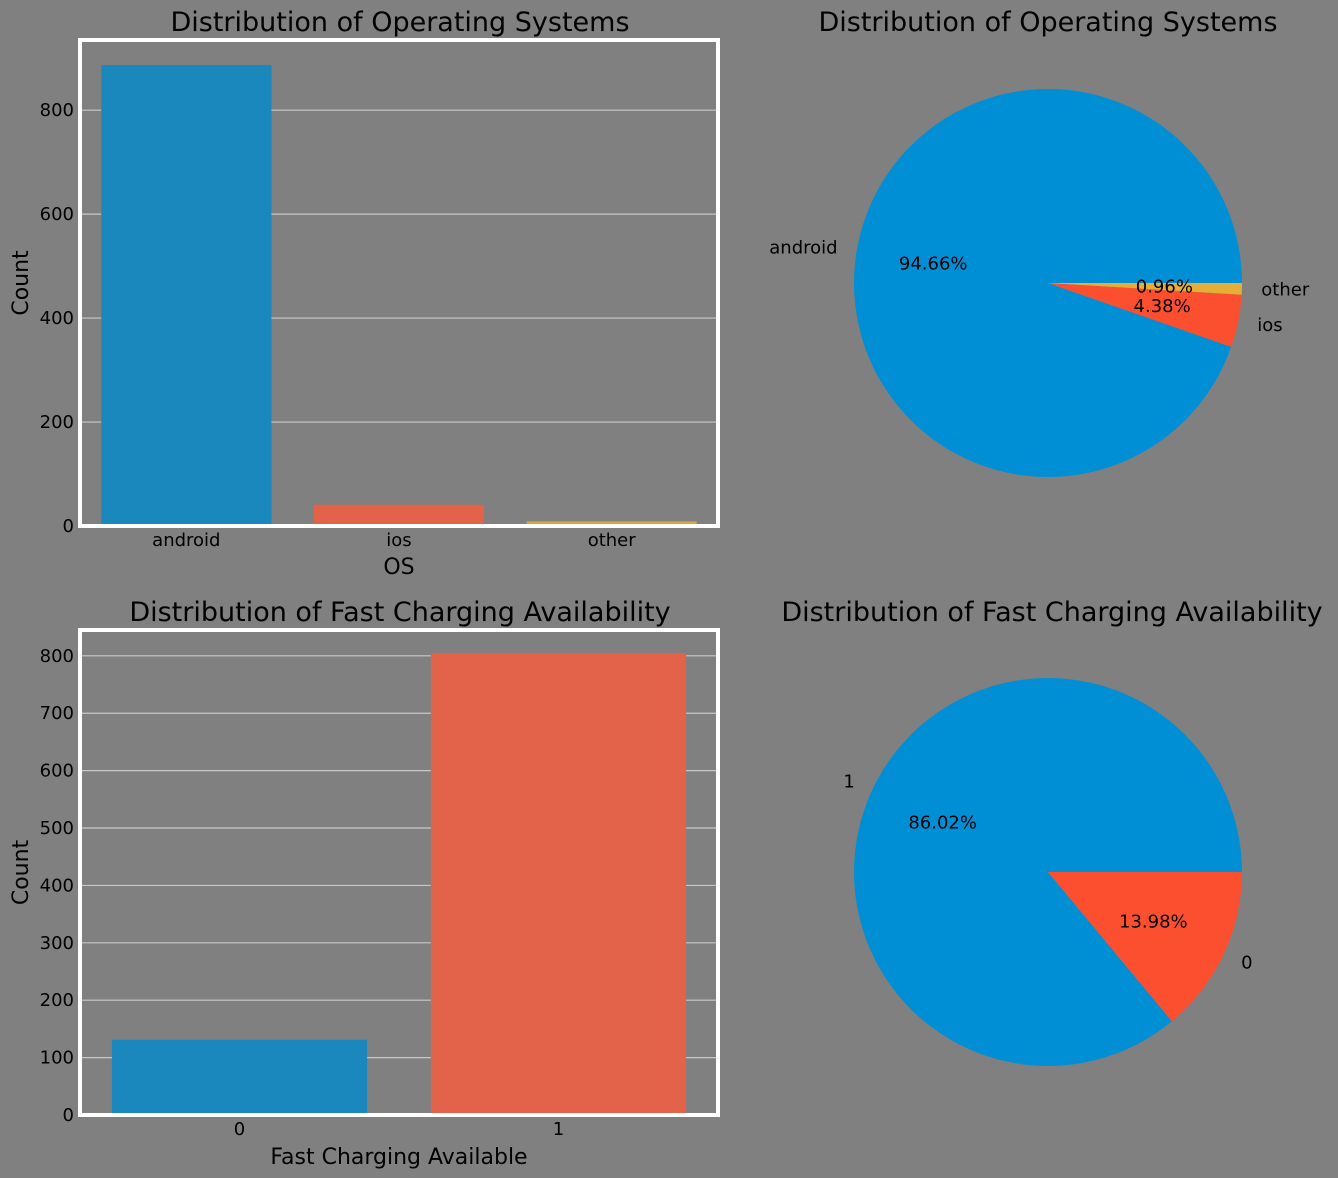 The height and width of the screenshot is (1178, 1338). What do you see at coordinates (803, 247) in the screenshot?
I see `pie-label: android` at bounding box center [803, 247].